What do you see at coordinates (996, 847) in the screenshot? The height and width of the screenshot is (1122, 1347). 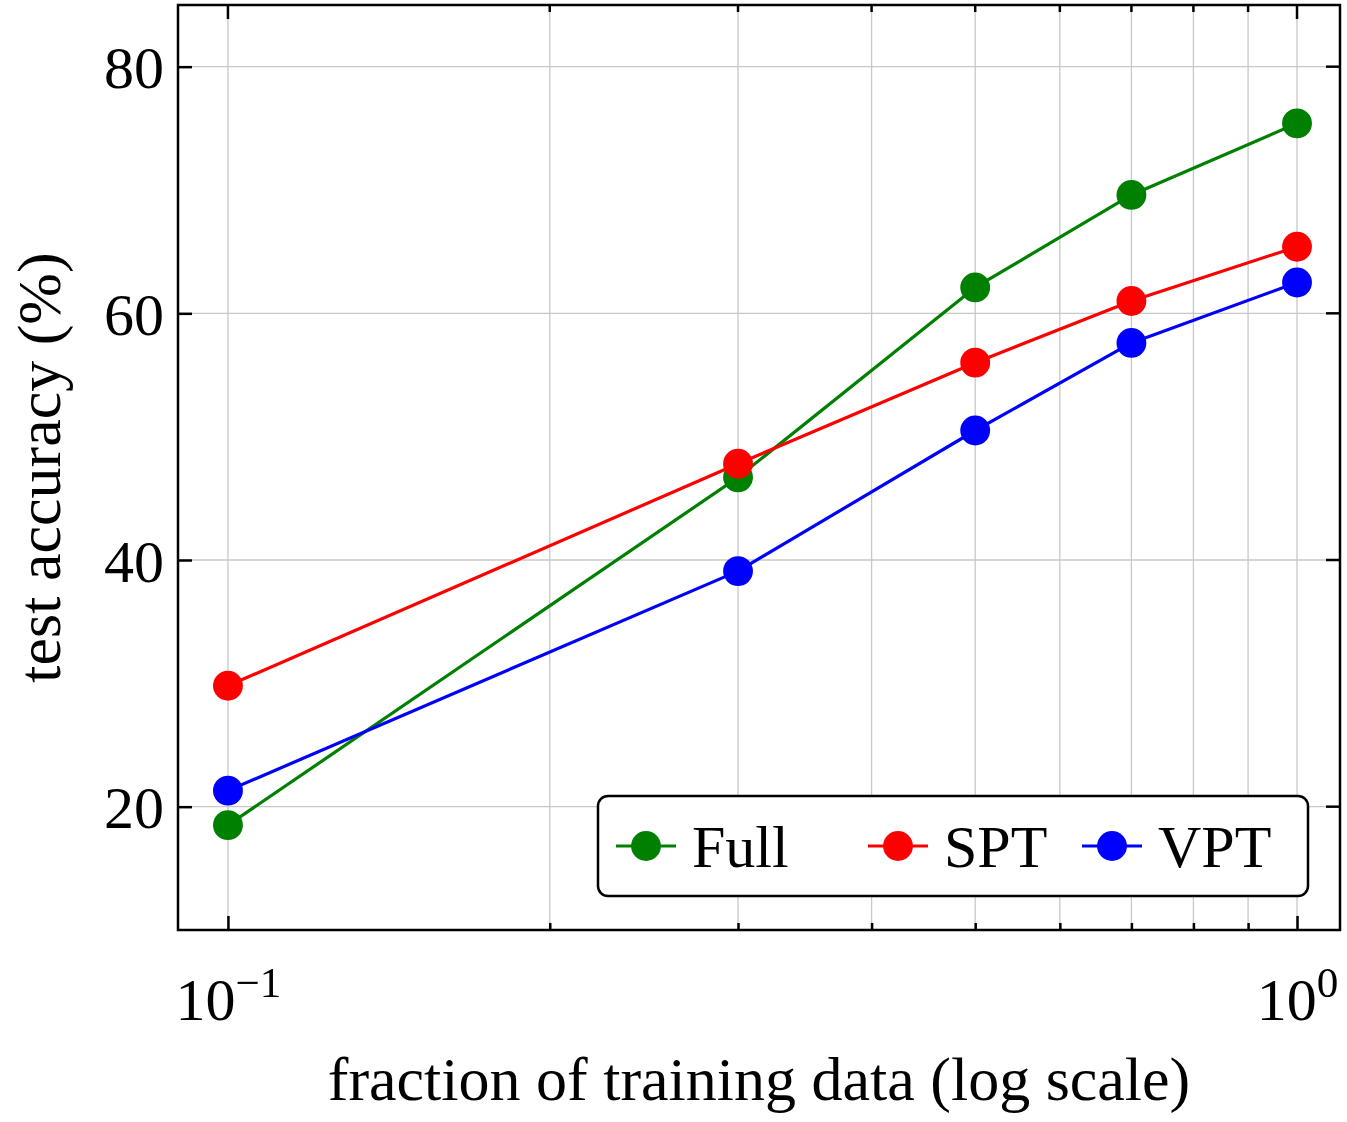 I see `legend-label: SPT` at bounding box center [996, 847].